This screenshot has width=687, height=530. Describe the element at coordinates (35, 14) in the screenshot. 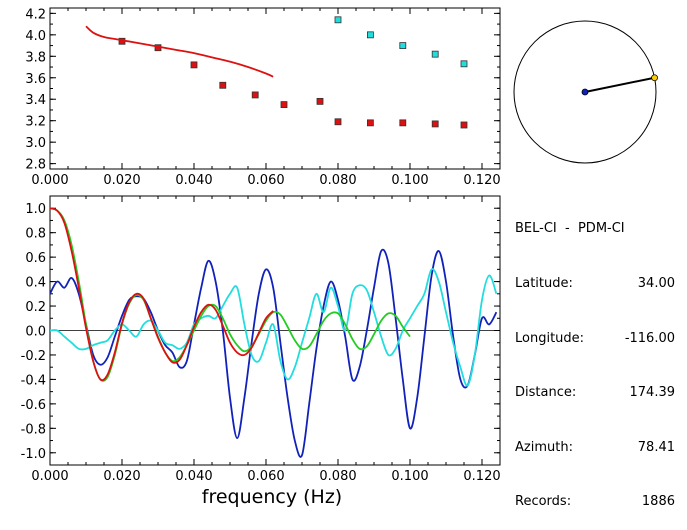

I see `y-tick-label: 4.2` at that location.